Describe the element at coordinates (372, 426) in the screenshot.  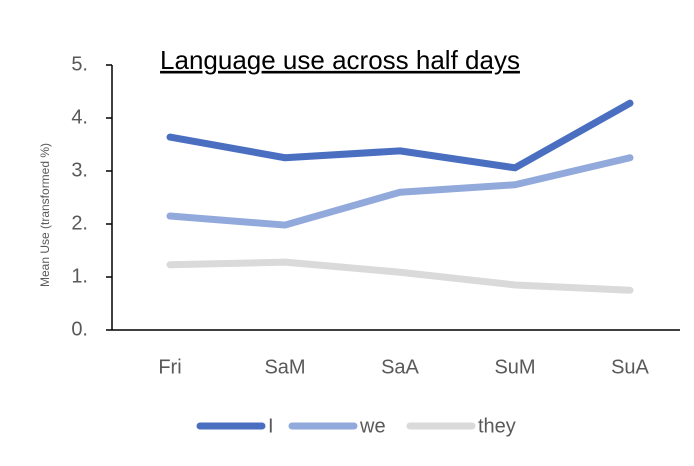
I see `legend-label: we` at that location.